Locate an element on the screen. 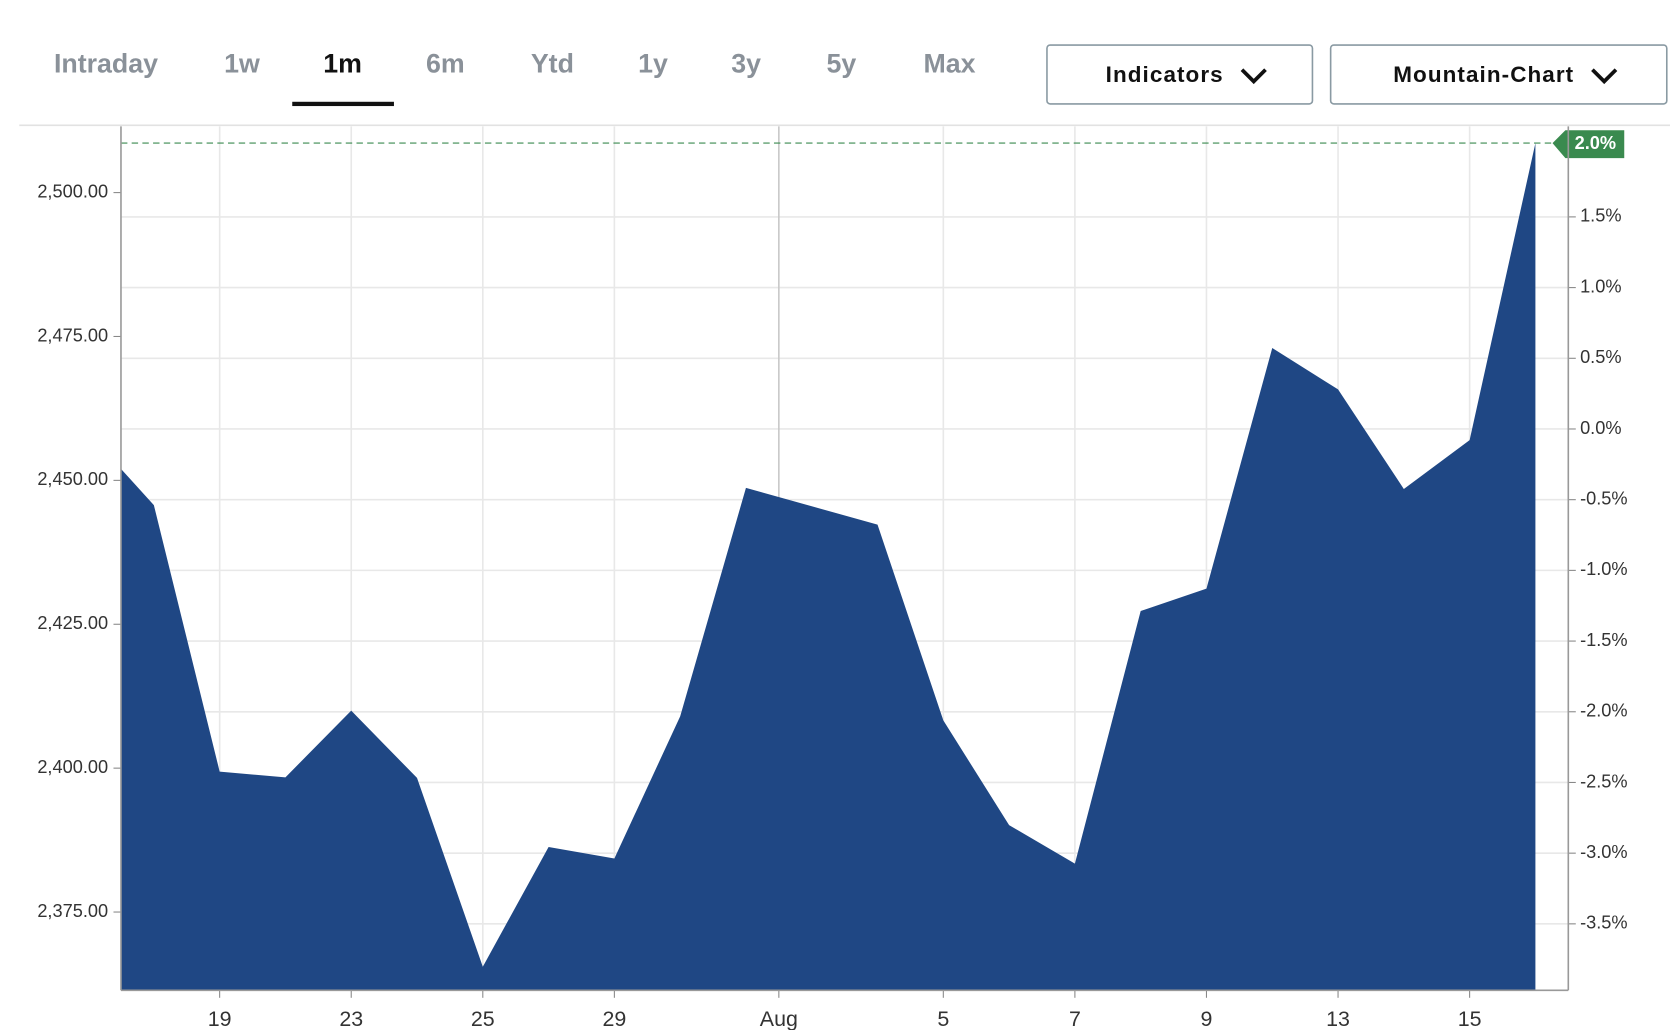 Image resolution: width=1670 pixels, height=1030 pixels. tab: Ytd is located at coordinates (552, 63).